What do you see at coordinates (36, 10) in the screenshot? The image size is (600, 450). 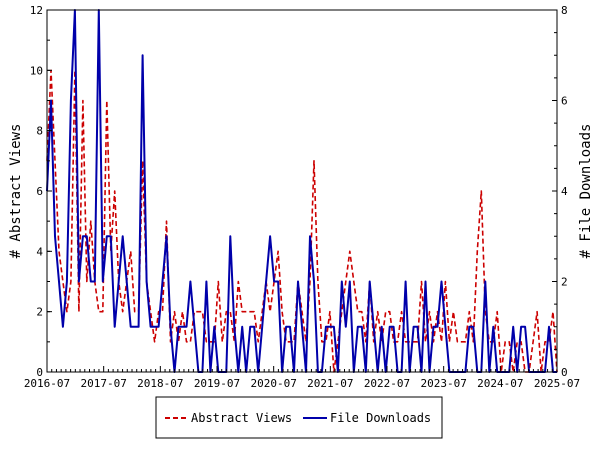 I see `y-left-tick-label: 12` at bounding box center [36, 10].